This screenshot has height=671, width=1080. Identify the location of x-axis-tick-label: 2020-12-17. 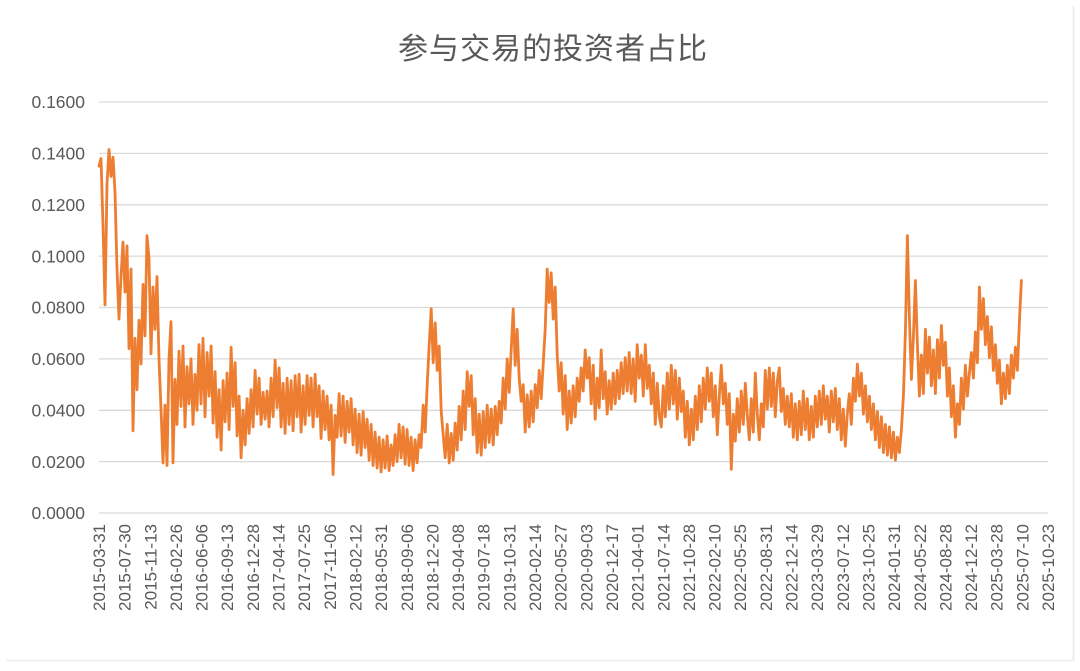
(612, 567).